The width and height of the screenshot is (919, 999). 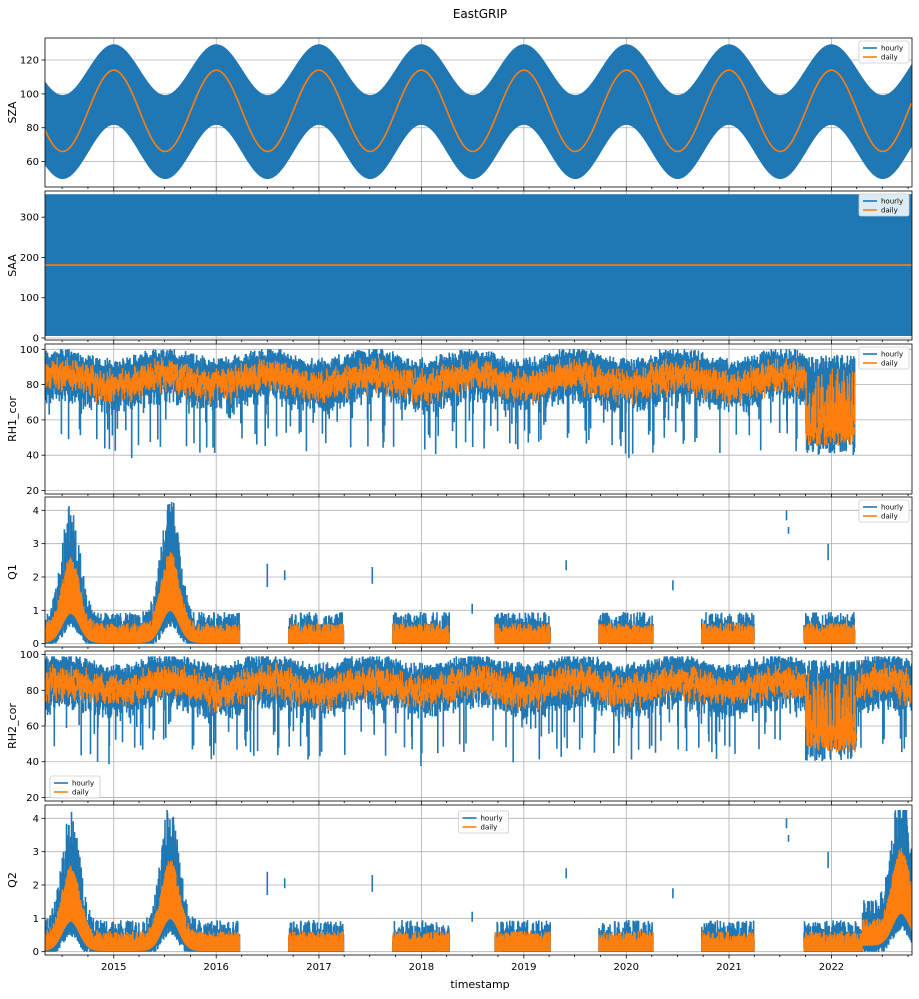 What do you see at coordinates (12, 880) in the screenshot?
I see `y-axis-label: Q2` at bounding box center [12, 880].